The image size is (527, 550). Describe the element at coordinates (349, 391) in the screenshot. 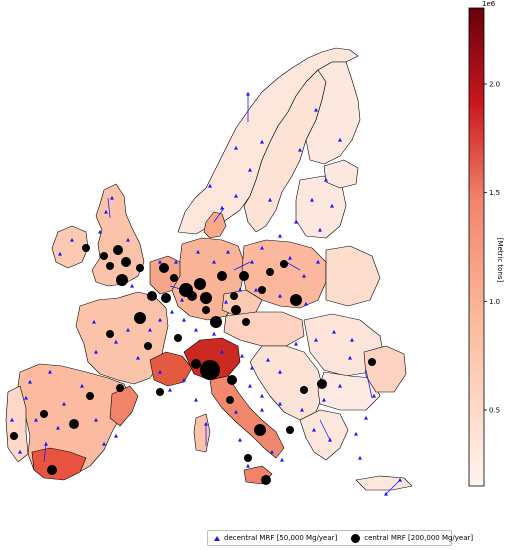

I see `region-bulgaria` at that location.